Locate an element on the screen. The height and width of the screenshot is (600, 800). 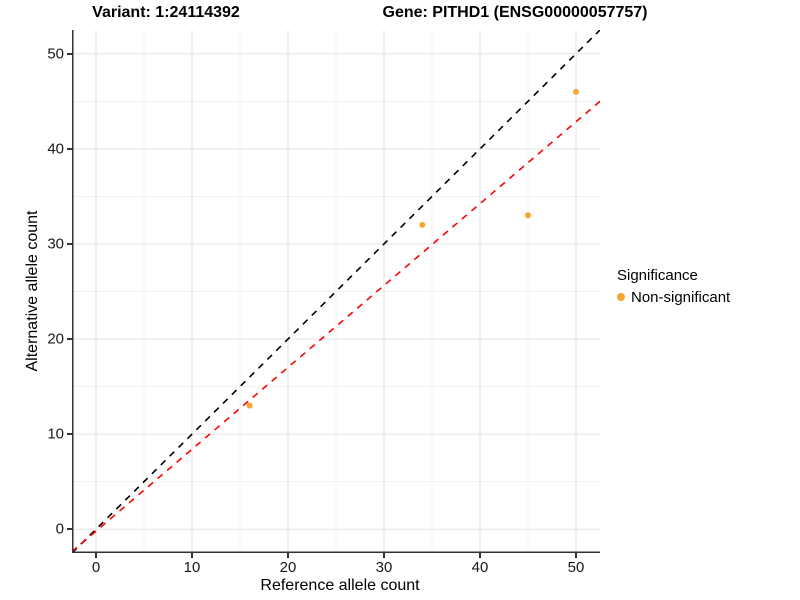
x-tick-label: 10 is located at coordinates (192, 567).